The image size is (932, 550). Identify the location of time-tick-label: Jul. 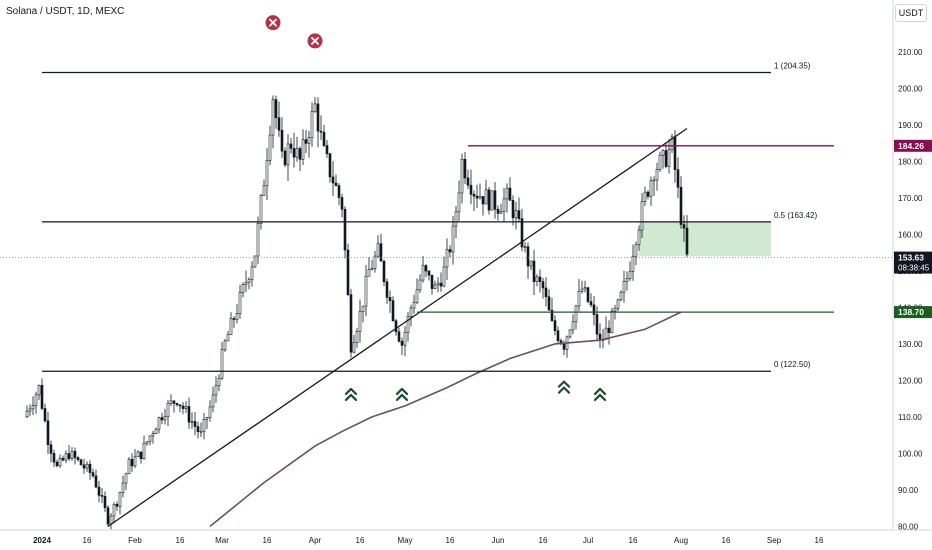
(588, 540).